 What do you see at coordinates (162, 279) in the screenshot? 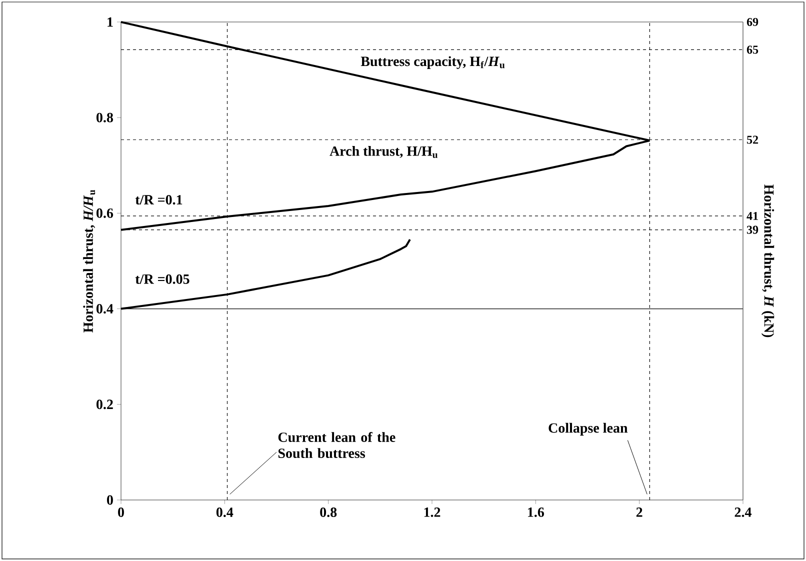
I see `series-label: t/R =0.05` at bounding box center [162, 279].